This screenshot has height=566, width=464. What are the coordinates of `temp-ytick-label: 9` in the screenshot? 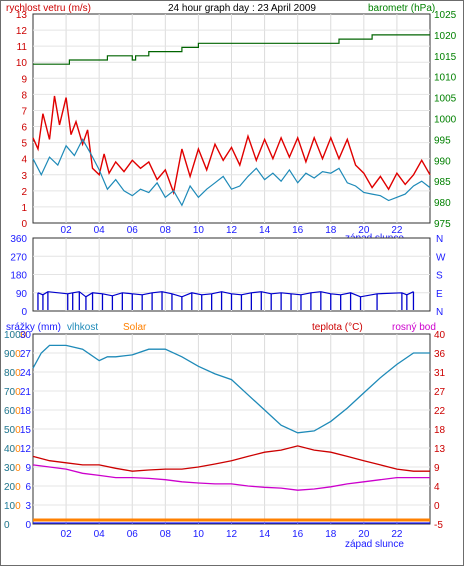 It's located at (437, 468).